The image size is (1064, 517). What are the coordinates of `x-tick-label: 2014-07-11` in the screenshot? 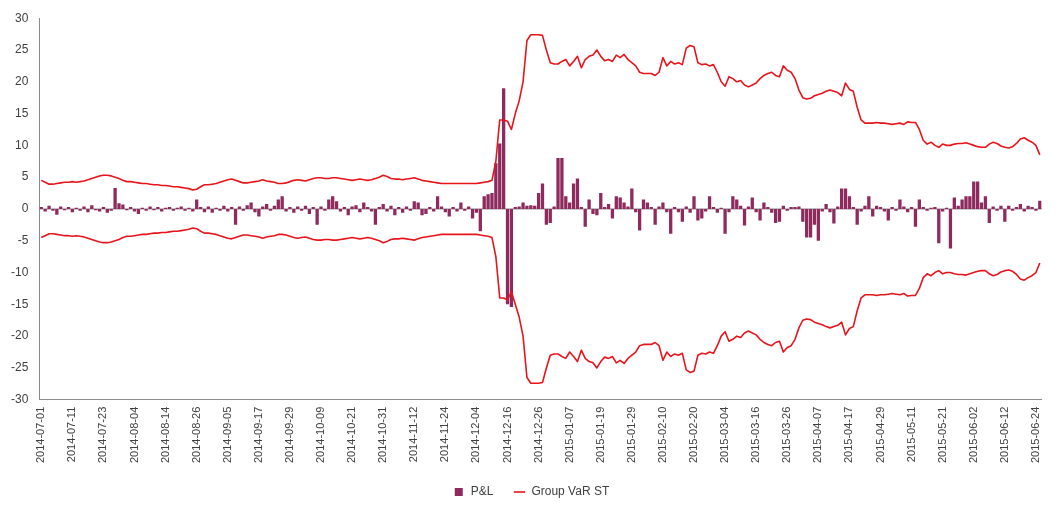 It's located at (71, 434).